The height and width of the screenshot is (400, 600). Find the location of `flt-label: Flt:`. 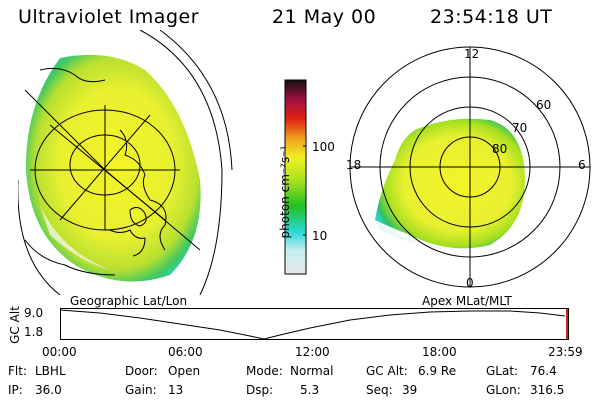

flt-label: Flt: is located at coordinates (17, 371).